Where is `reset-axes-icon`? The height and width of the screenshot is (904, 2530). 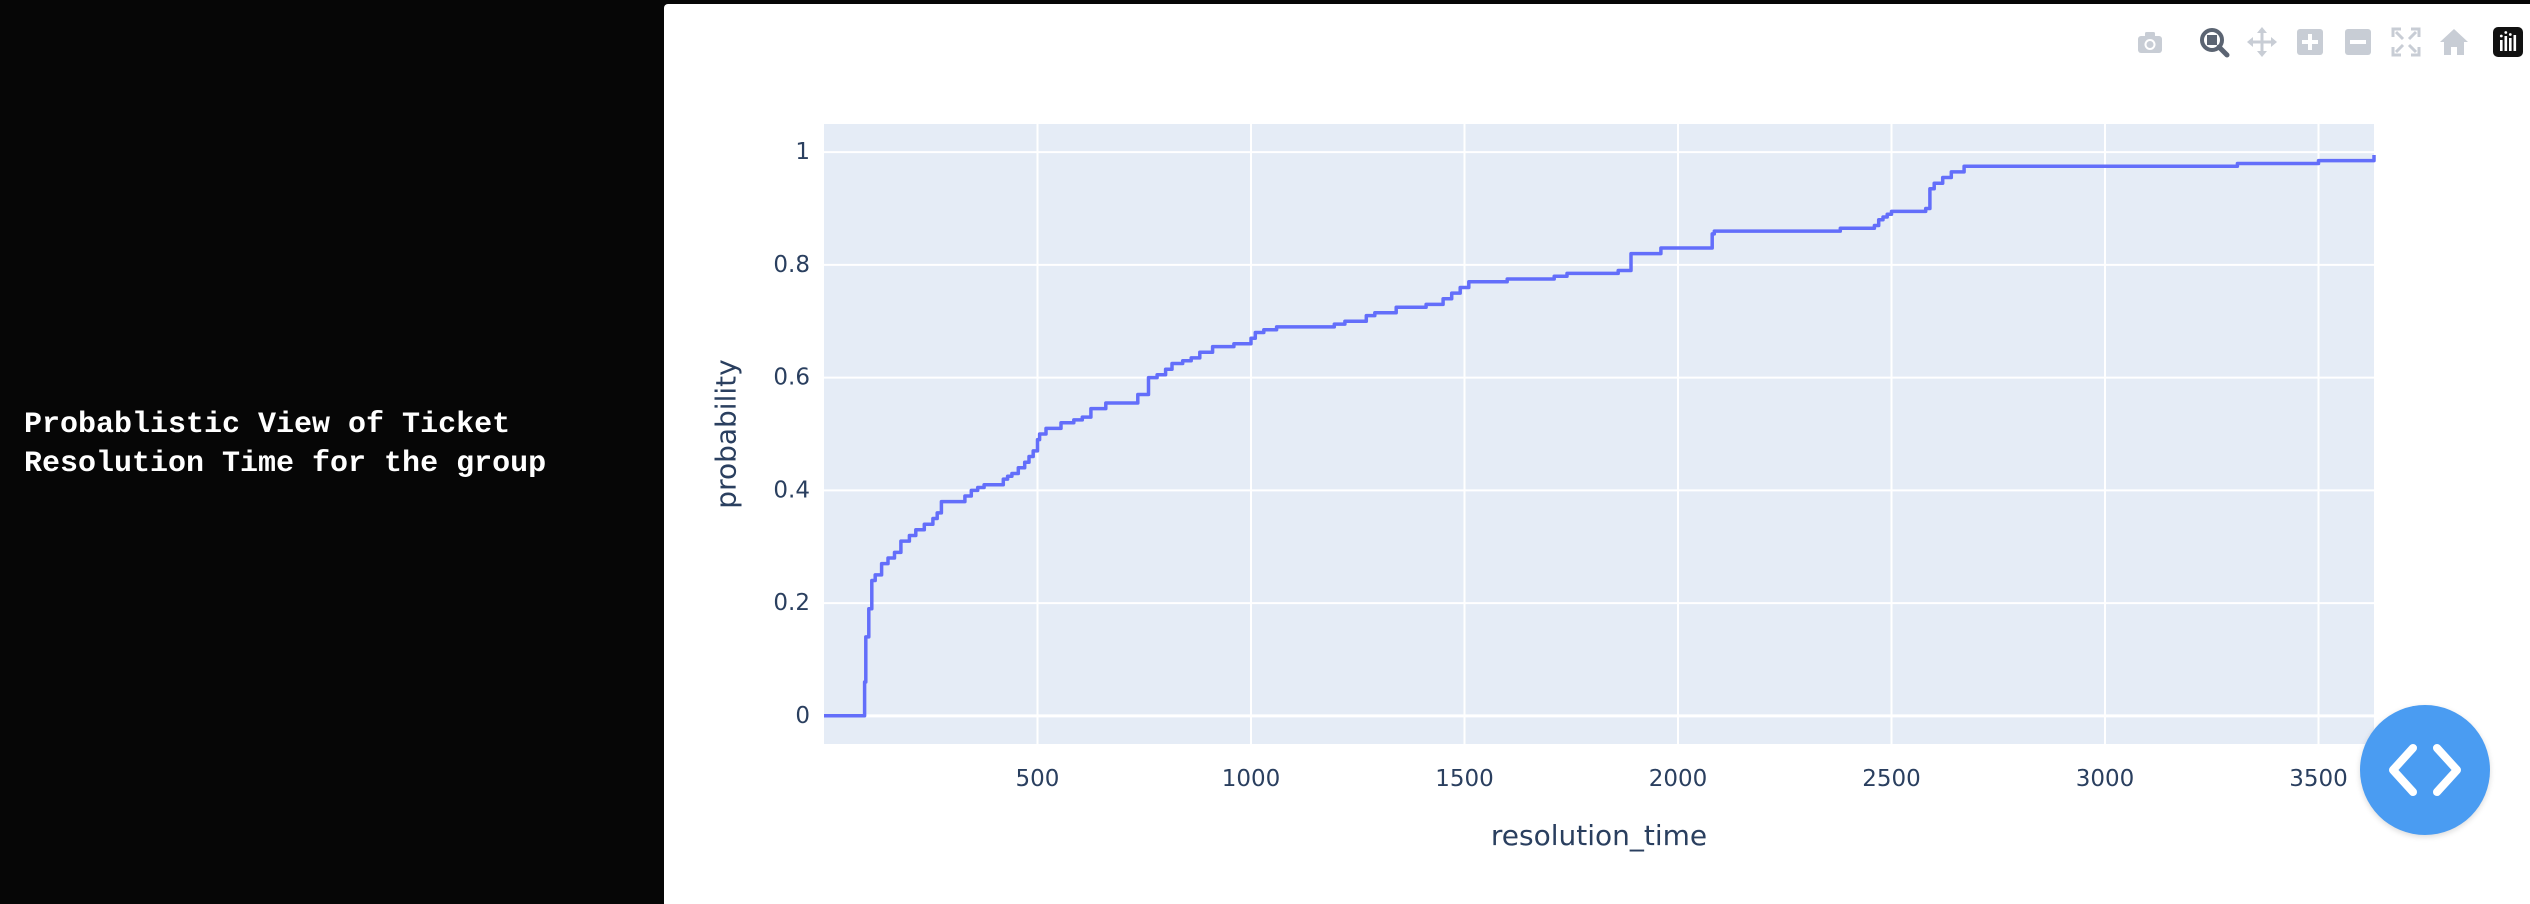
reset-axes-icon is located at coordinates (2454, 42).